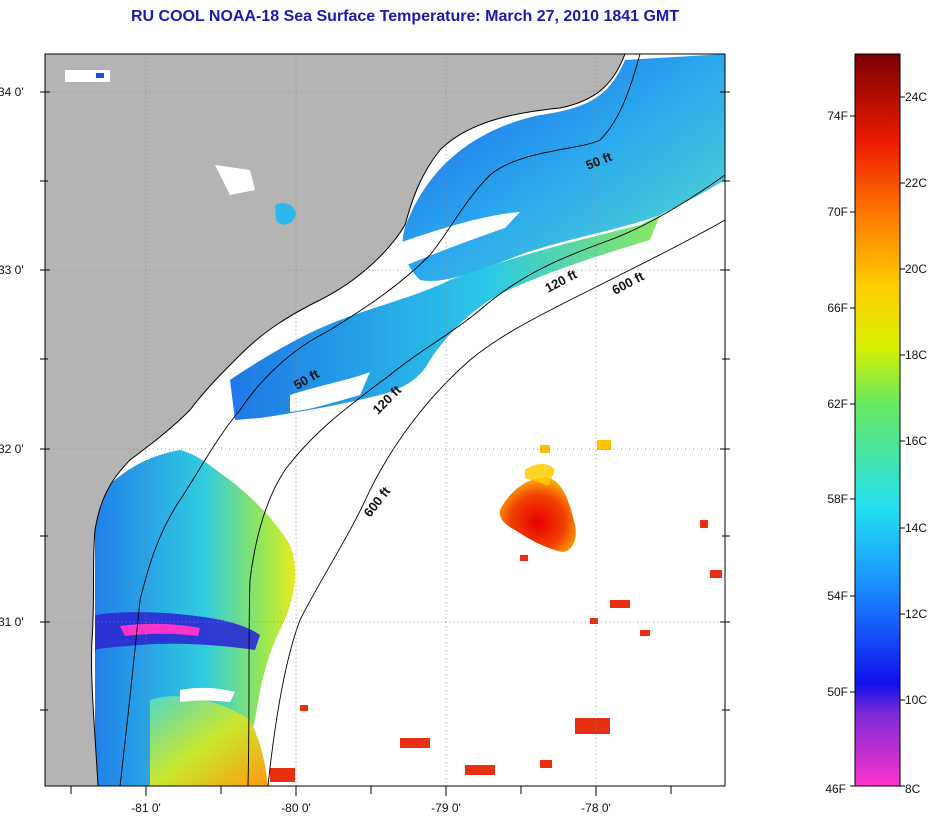 This screenshot has width=928, height=817. Describe the element at coordinates (12, 449) in the screenshot. I see `lat-label-32: 32 0'` at that location.